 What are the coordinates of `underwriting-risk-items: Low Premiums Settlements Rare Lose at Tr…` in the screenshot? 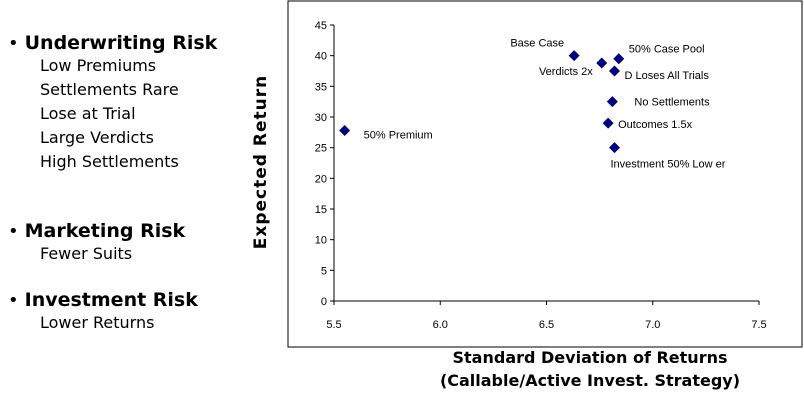 It's located at (112, 114).